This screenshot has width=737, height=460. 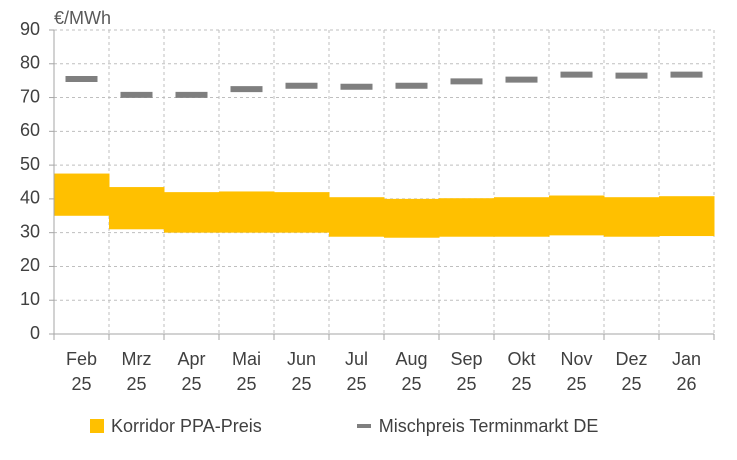 I want to click on x-tick-label-month: Sep, so click(x=466, y=359).